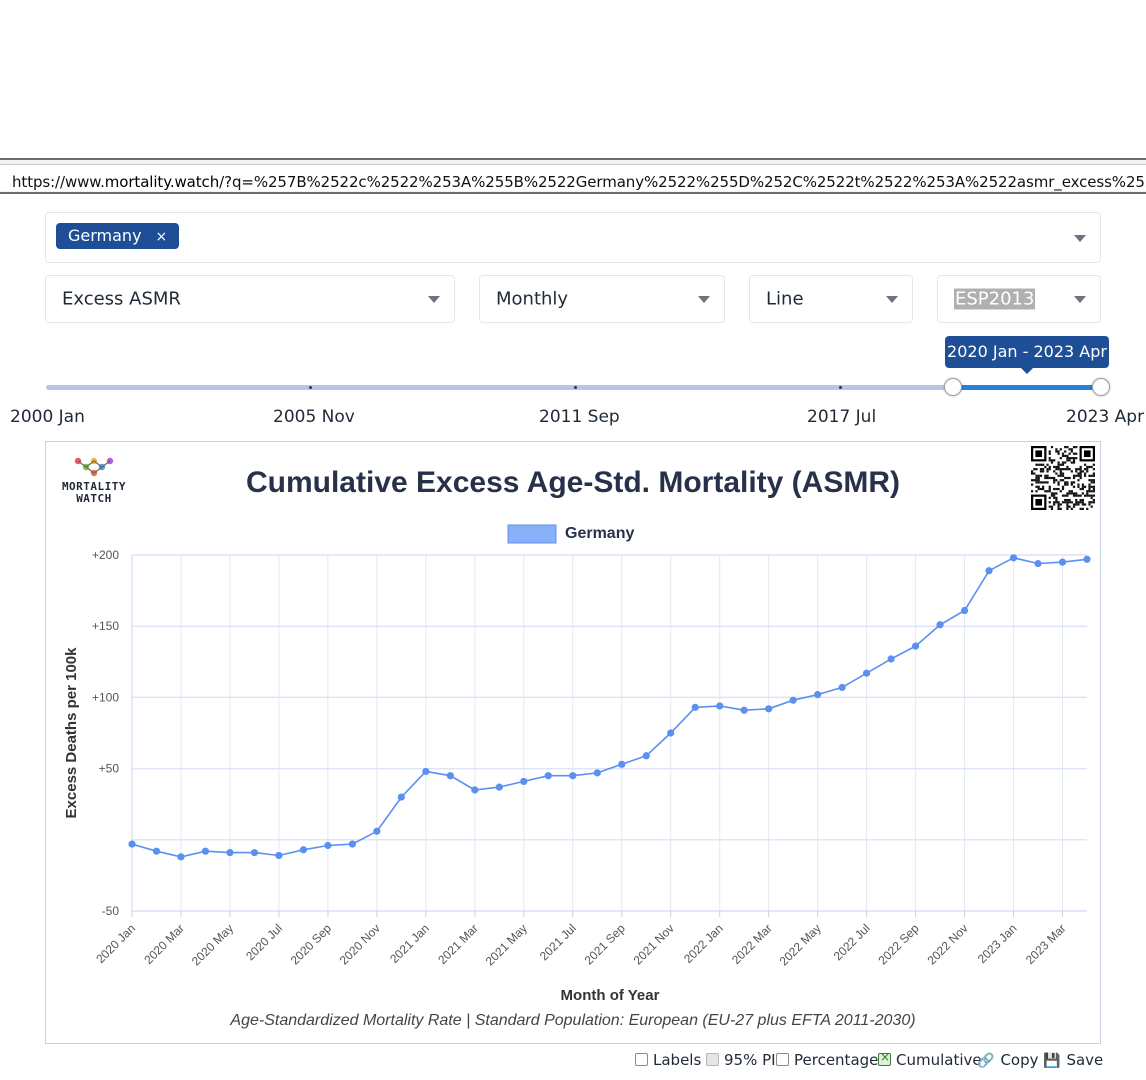  Describe the element at coordinates (1008, 1060) in the screenshot. I see `copy-button: 🔗 Copy` at that location.